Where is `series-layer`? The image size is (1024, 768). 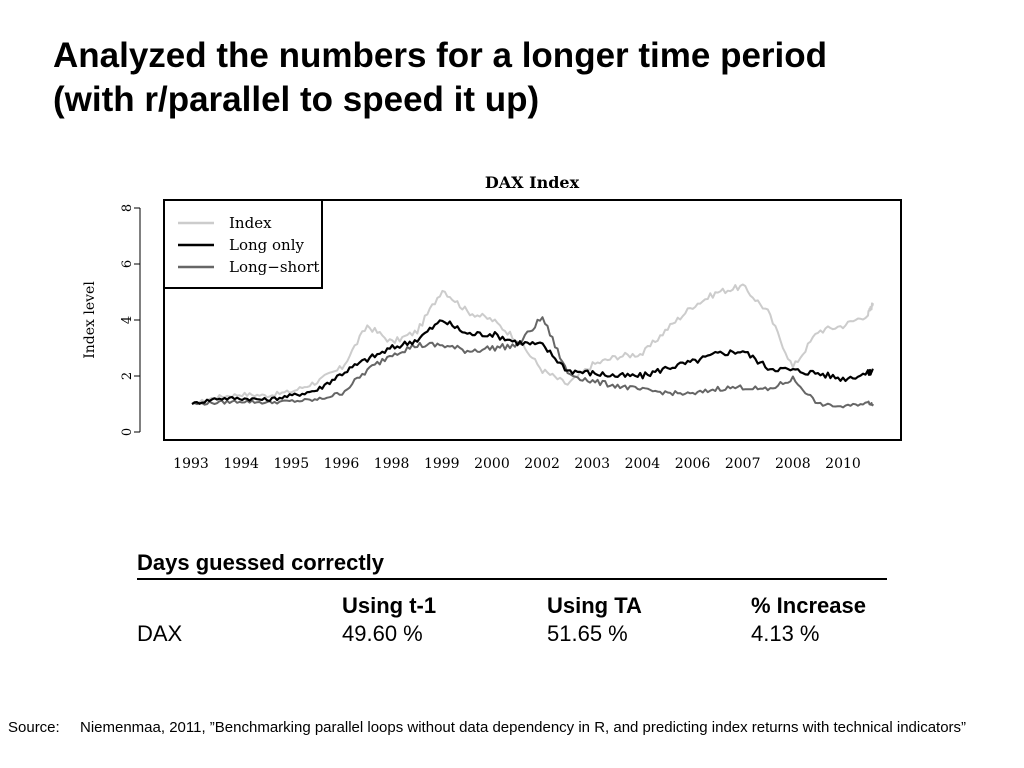
series-layer is located at coordinates (532, 346).